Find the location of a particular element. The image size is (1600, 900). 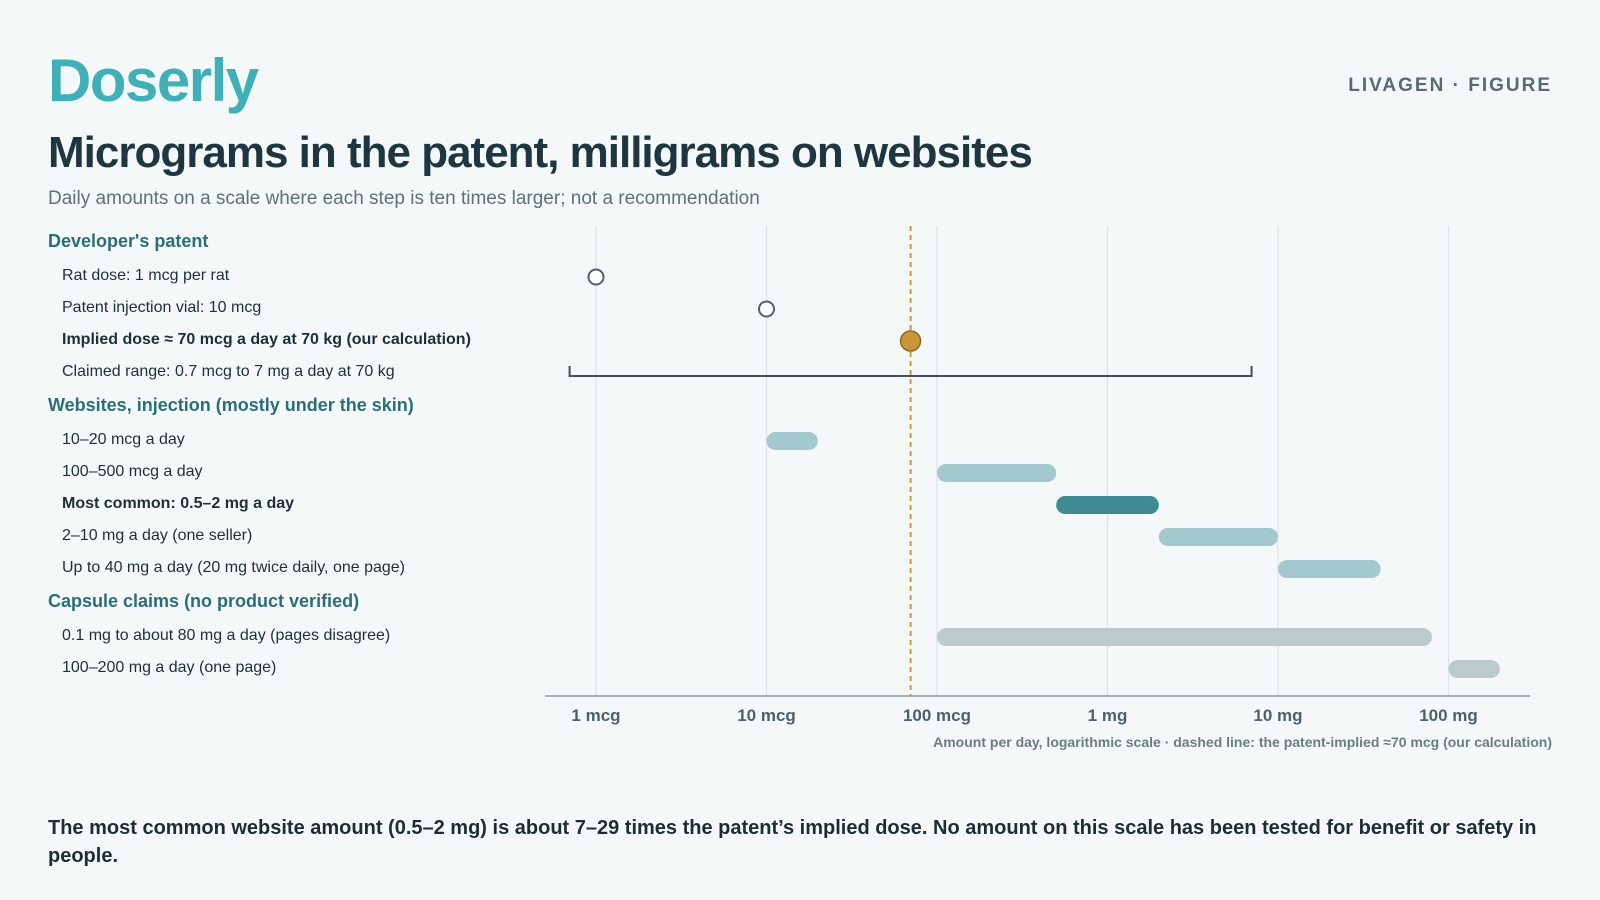

row-label: Patent injection vial: 10 mcg is located at coordinates (162, 307).